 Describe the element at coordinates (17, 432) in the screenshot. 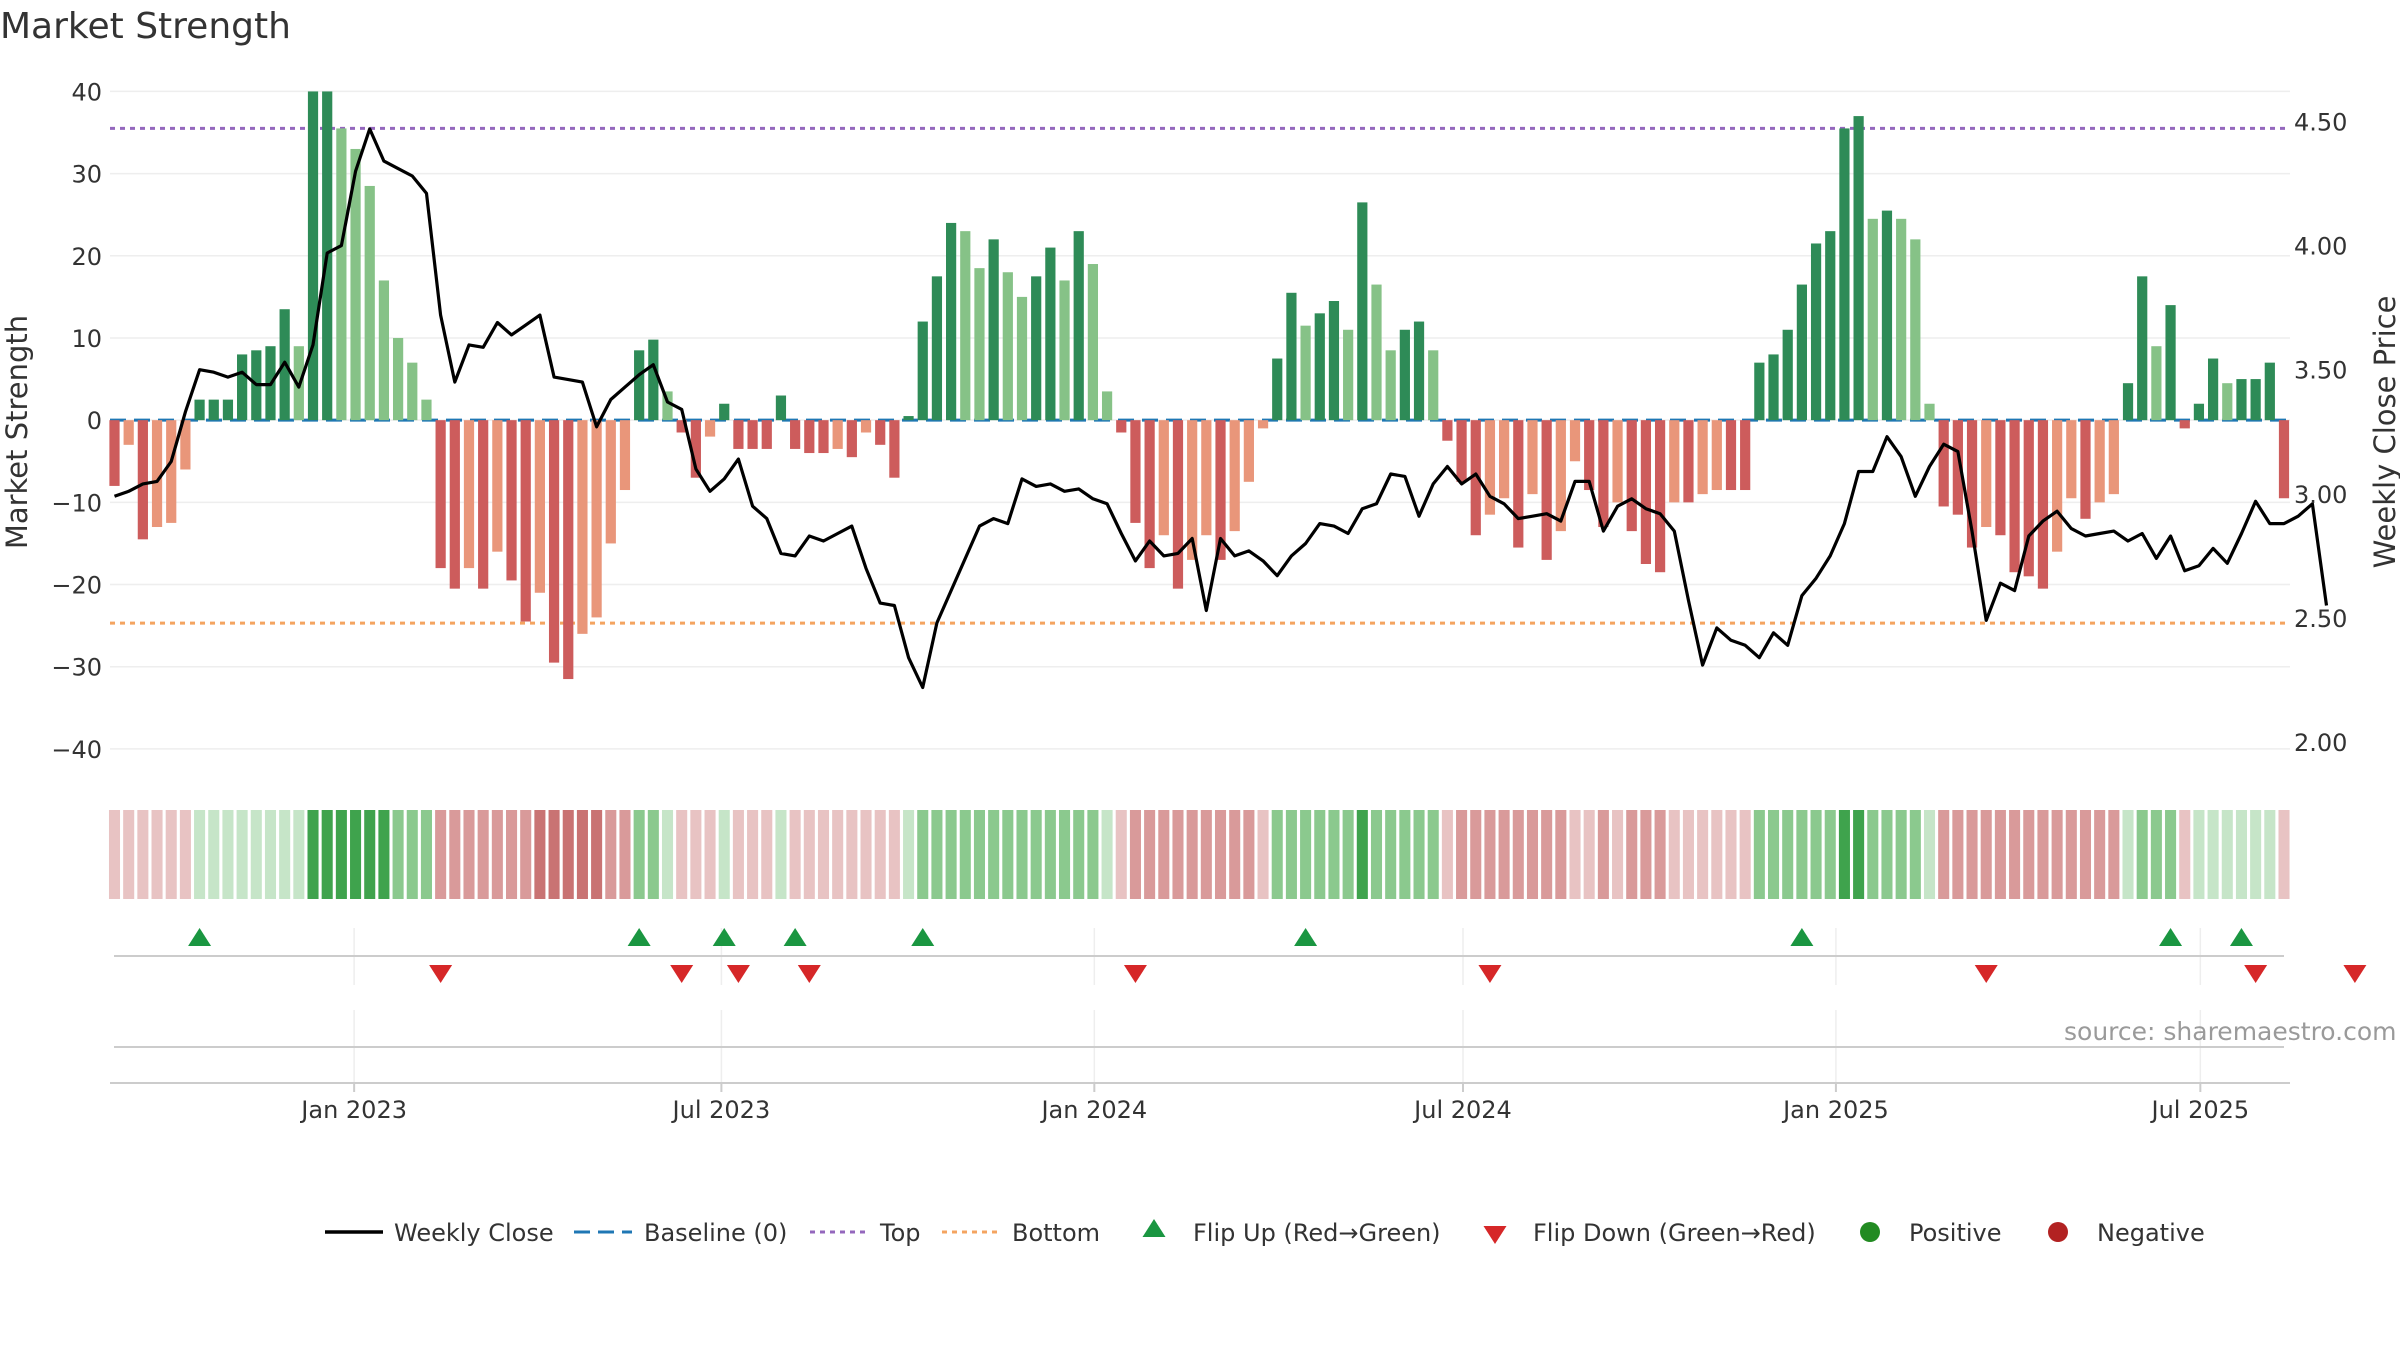

I see `y-axis-title: Market Strength` at that location.